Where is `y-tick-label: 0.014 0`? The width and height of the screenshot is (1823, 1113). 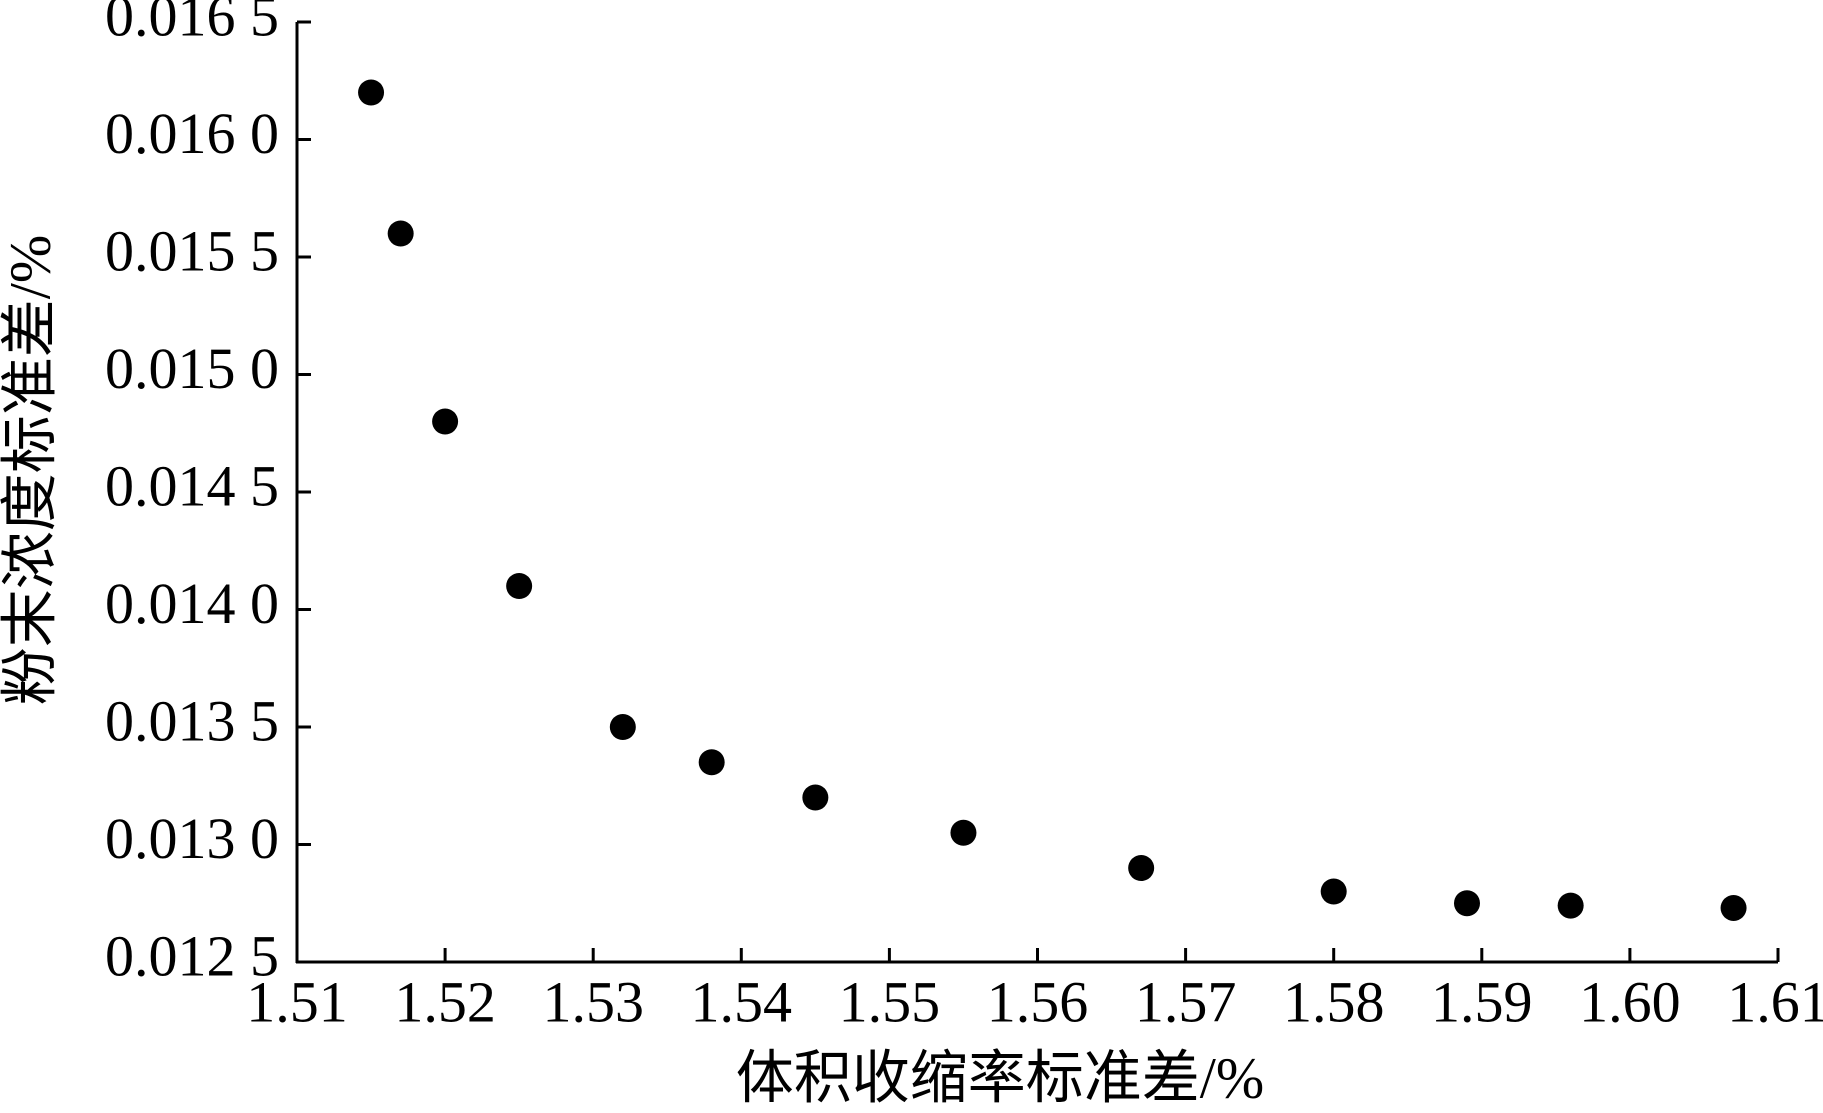 y-tick-label: 0.014 0 is located at coordinates (192, 603).